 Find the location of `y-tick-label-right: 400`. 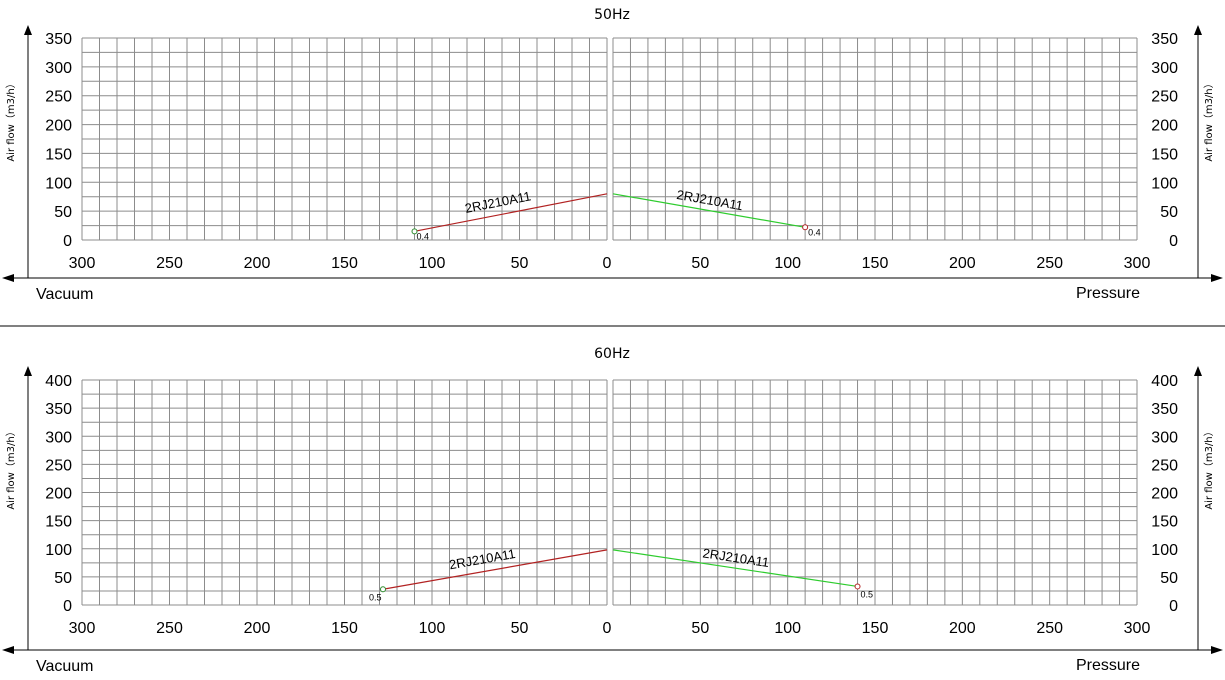

y-tick-label-right: 400 is located at coordinates (1164, 381).